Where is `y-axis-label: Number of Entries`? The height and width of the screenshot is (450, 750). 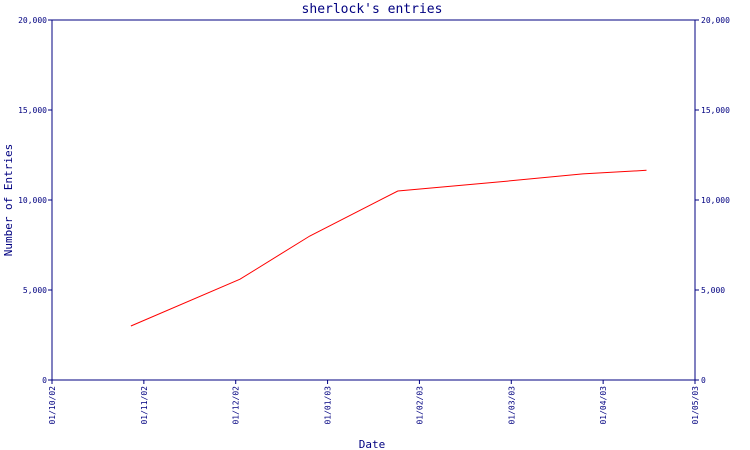
y-axis-label: Number of Entries is located at coordinates (8, 200).